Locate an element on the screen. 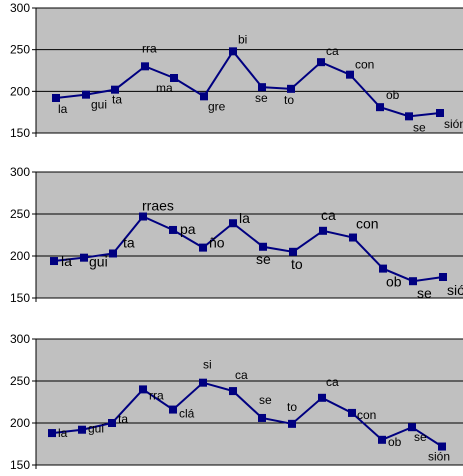  data-point-label: bi is located at coordinates (242, 39).